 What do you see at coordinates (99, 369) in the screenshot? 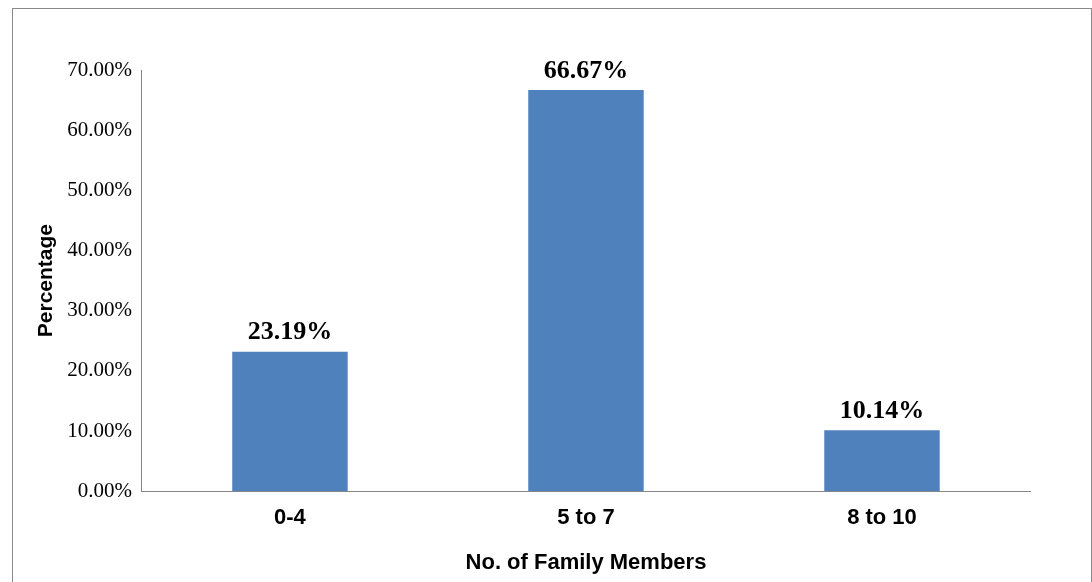
I see `y-tick-label: 20.00%` at bounding box center [99, 369].